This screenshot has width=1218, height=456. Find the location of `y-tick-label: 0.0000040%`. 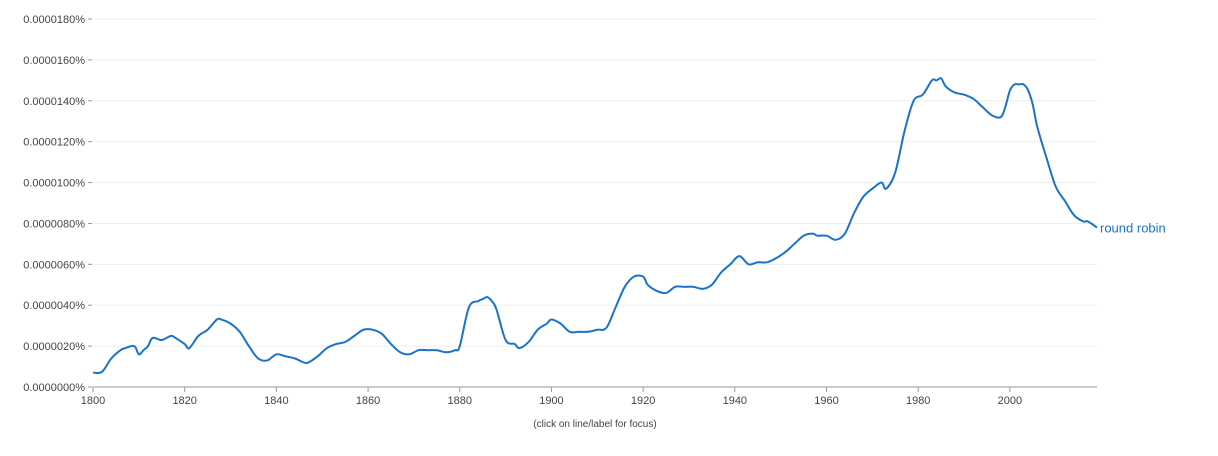

y-tick-label: 0.0000040% is located at coordinates (54, 306).